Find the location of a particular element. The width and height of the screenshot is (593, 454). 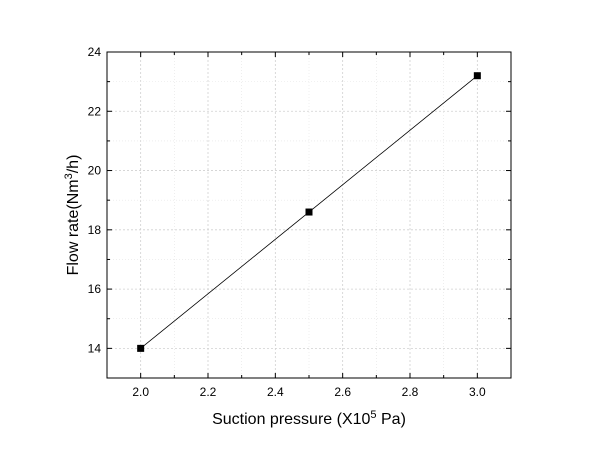

x-tick-label: 2.8 is located at coordinates (410, 392).